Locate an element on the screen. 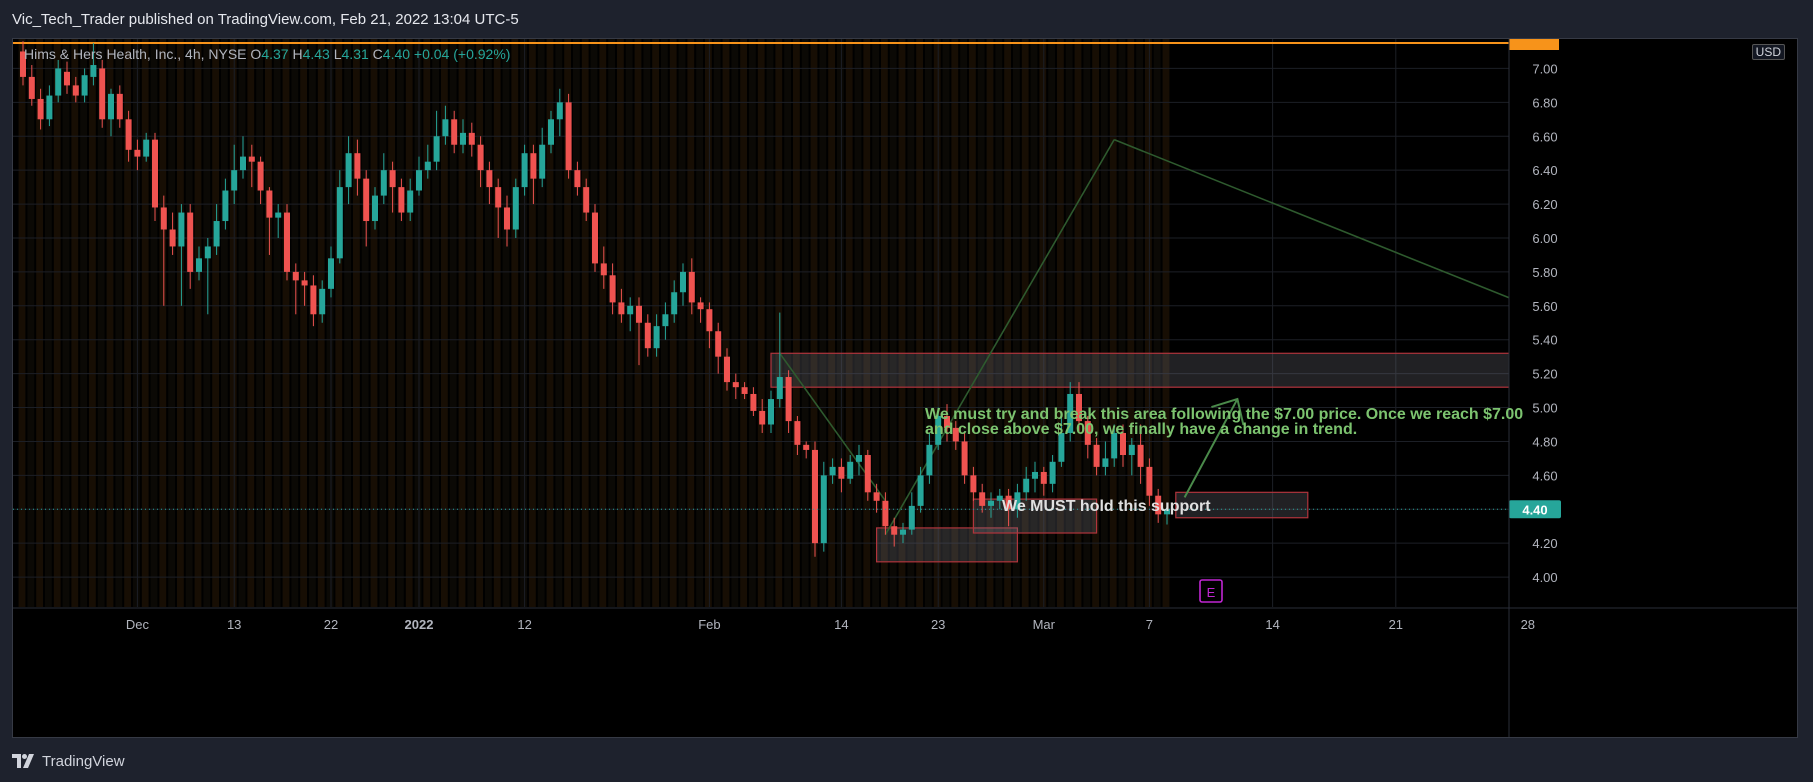 This screenshot has width=1813, height=782. time-tick: 2022 is located at coordinates (419, 624).